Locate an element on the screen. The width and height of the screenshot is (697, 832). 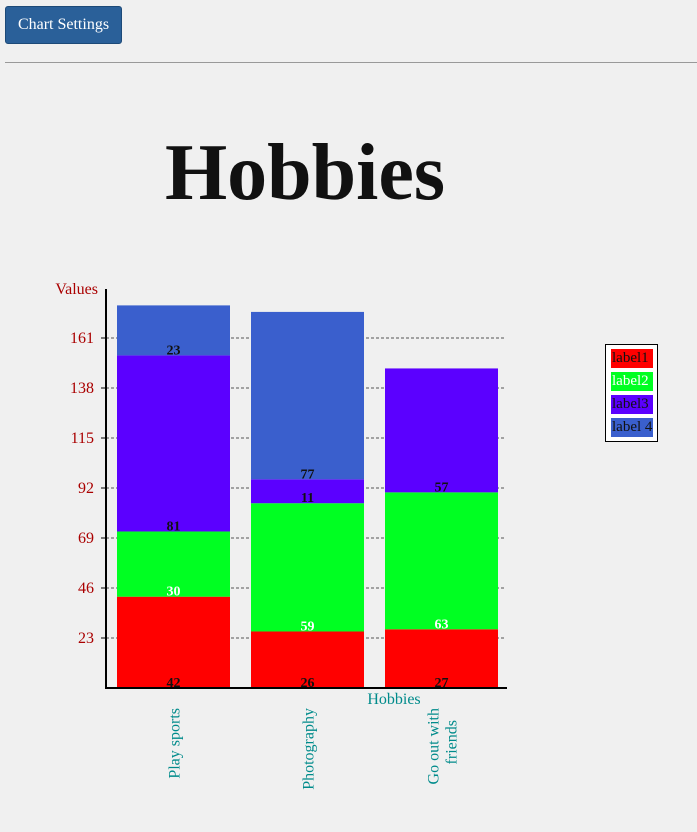
y-tick-label: 161 is located at coordinates (82, 338).